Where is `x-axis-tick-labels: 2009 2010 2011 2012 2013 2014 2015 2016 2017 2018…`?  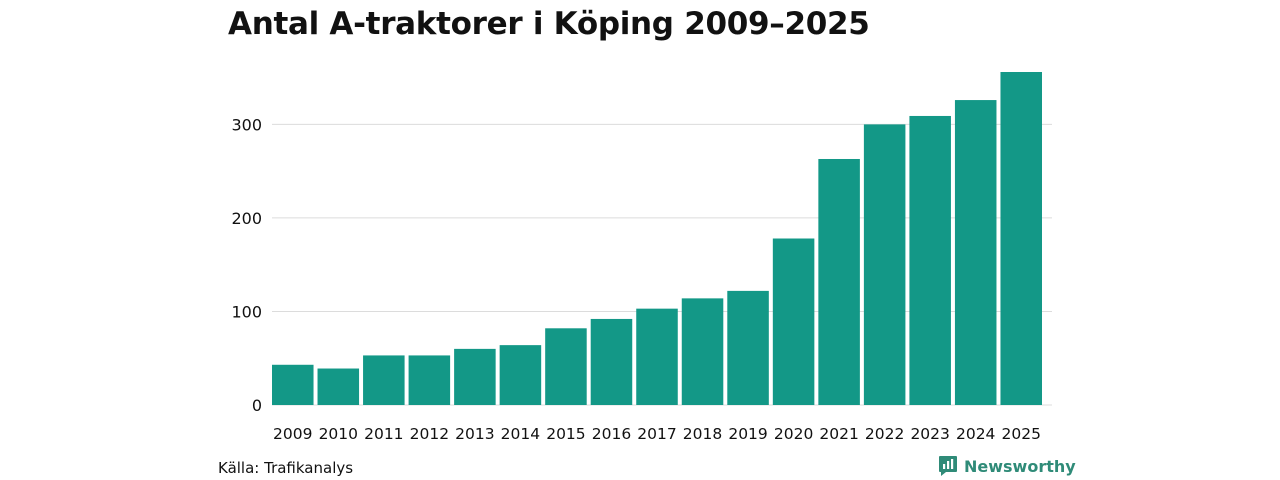
x-axis-tick-labels: 2009 2010 2011 2012 2013 2014 2015 2016 2017 2018… is located at coordinates (657, 434).